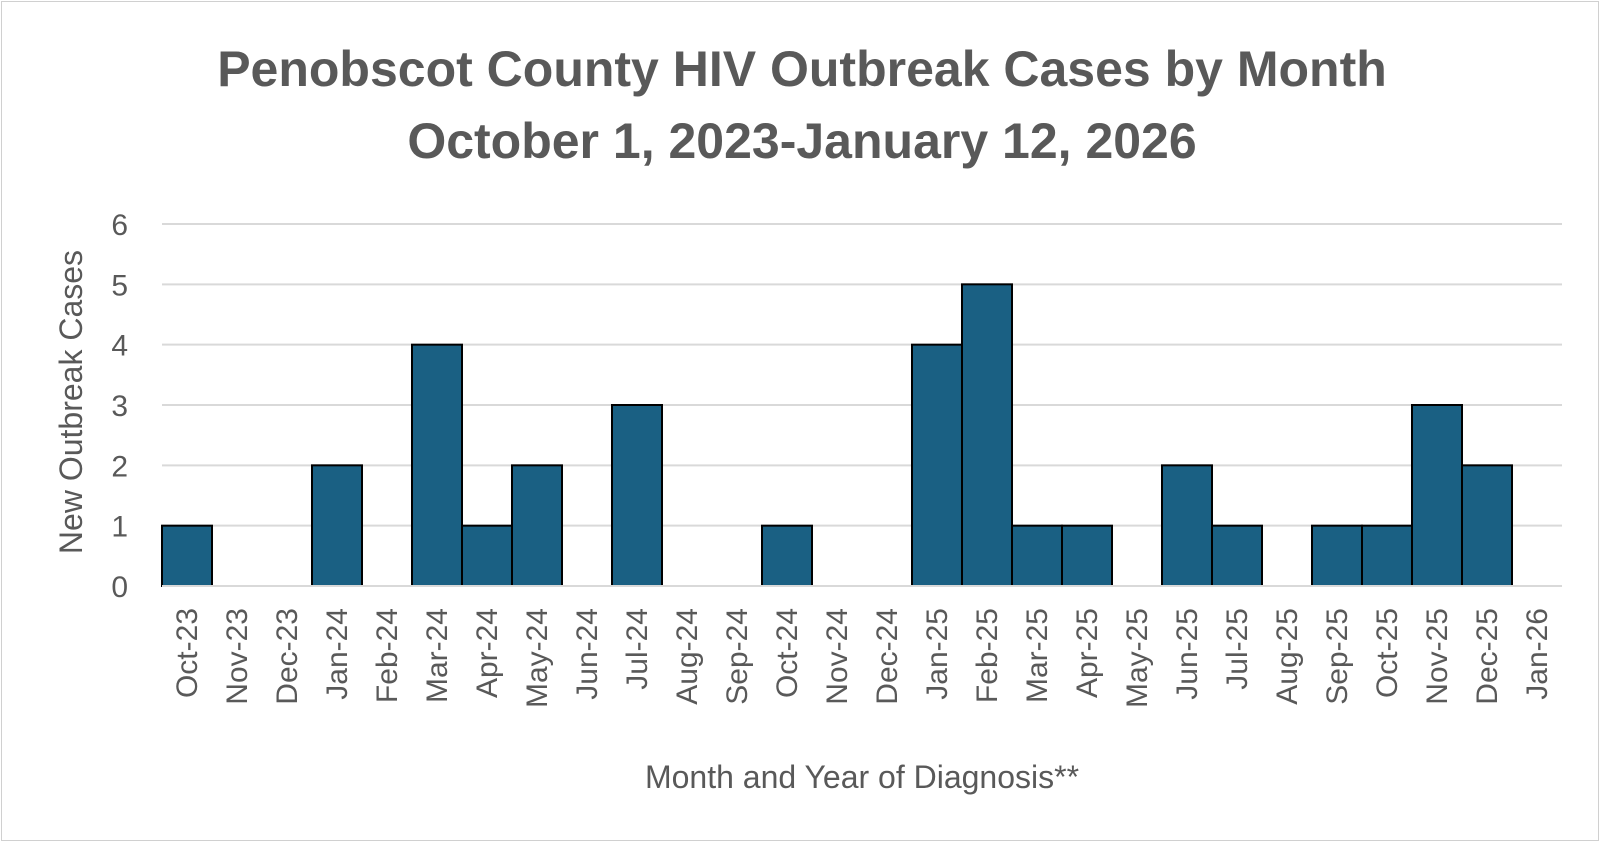  Describe the element at coordinates (119, 466) in the screenshot. I see `y-tick-label: 2` at that location.